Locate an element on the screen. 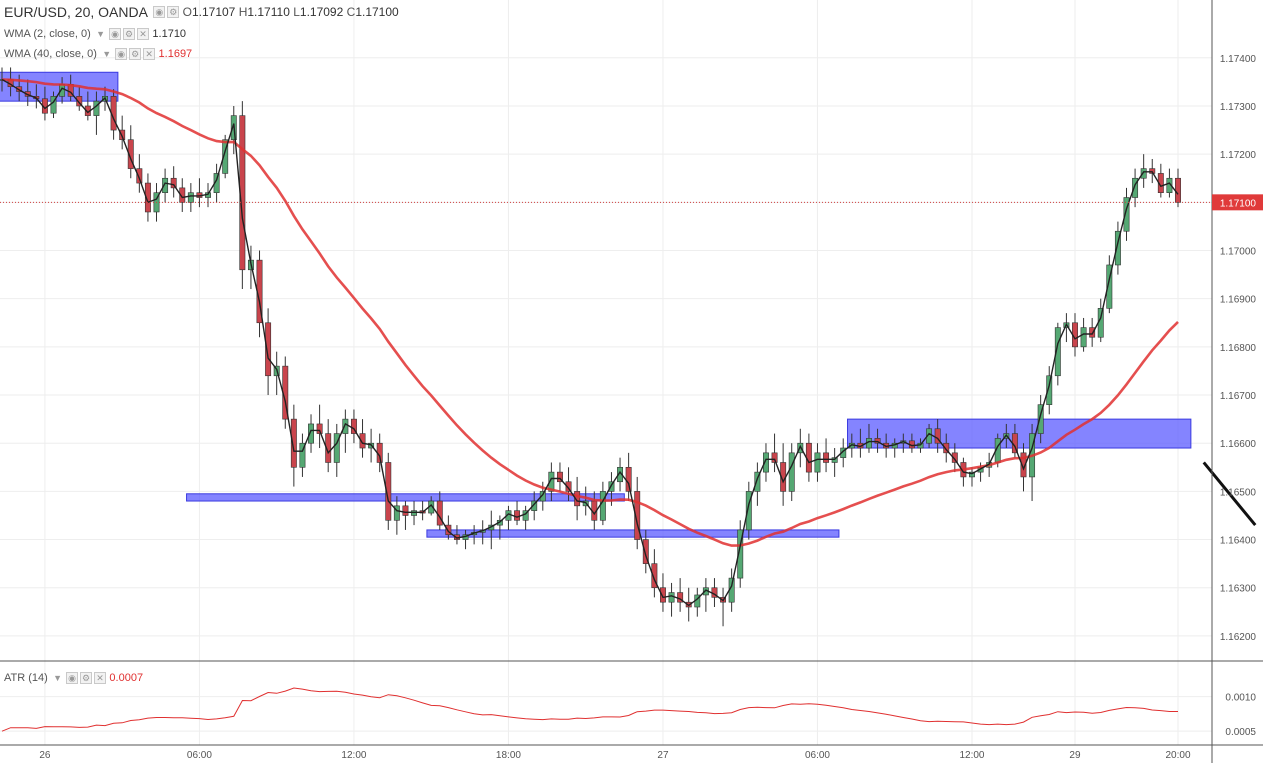  time-tick-label: 12:00 is located at coordinates (353, 755).